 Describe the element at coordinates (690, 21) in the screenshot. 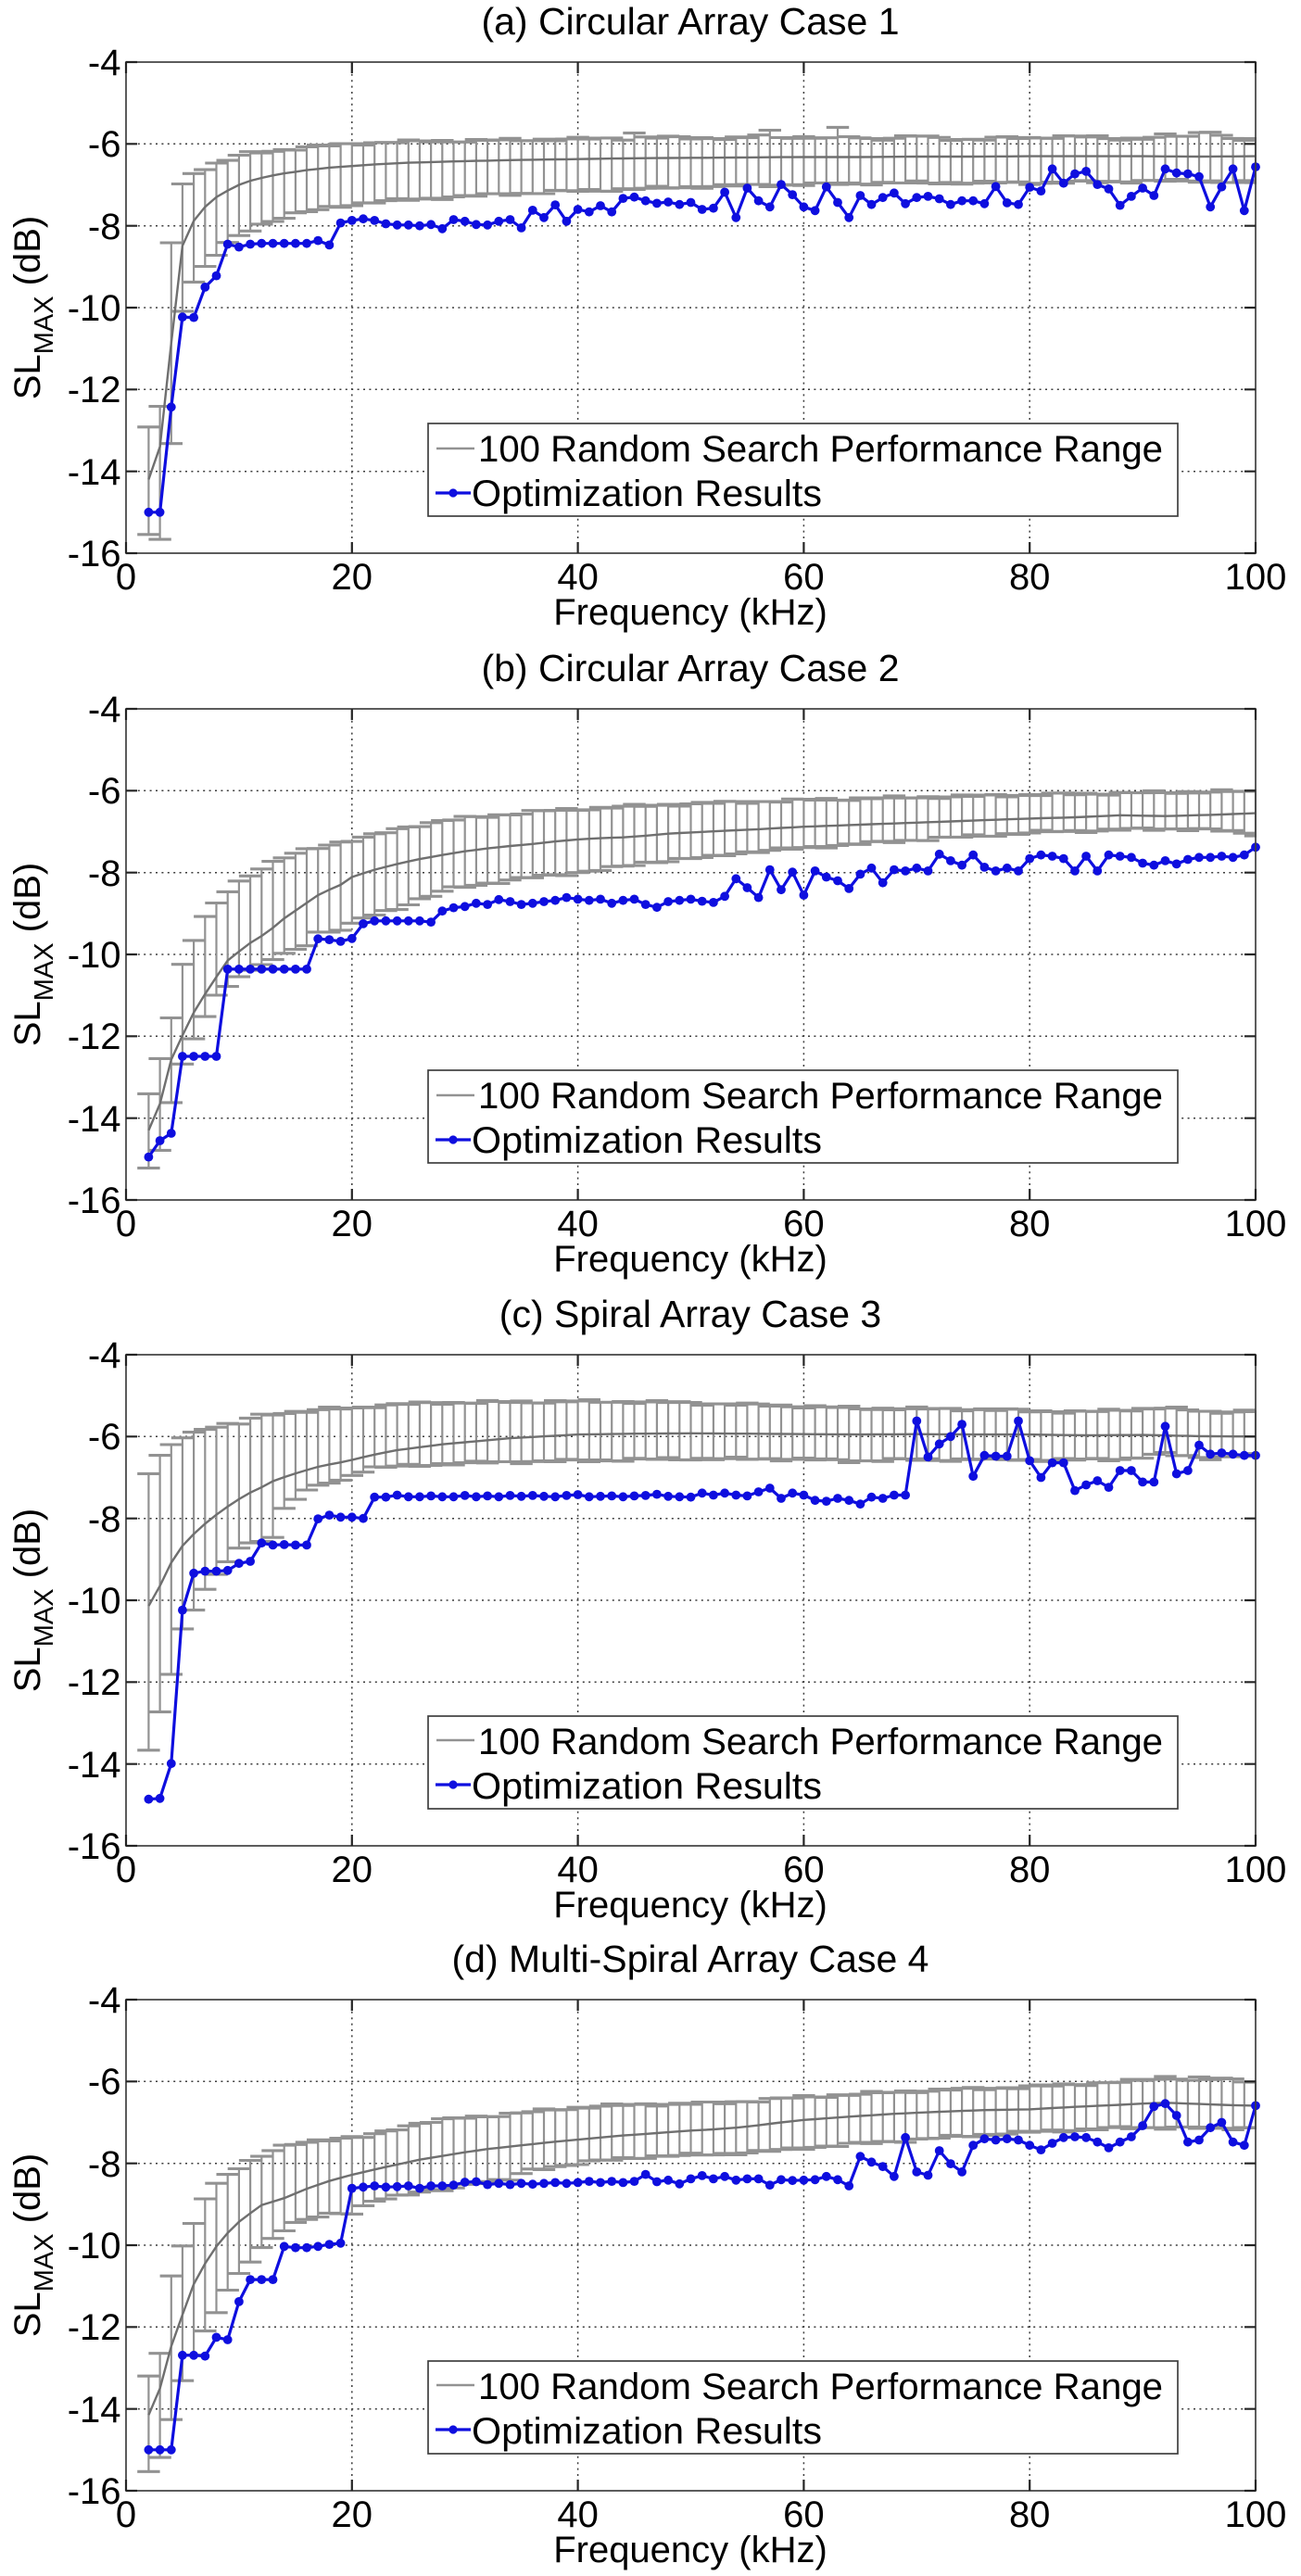

I see `svg-text: (a) Circular Array Case 1` at that location.